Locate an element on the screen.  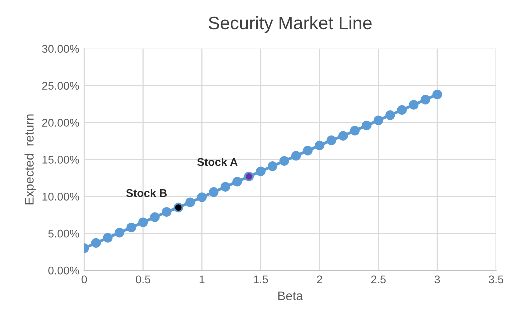
y-tick-label: 25.00% is located at coordinates (61, 86).